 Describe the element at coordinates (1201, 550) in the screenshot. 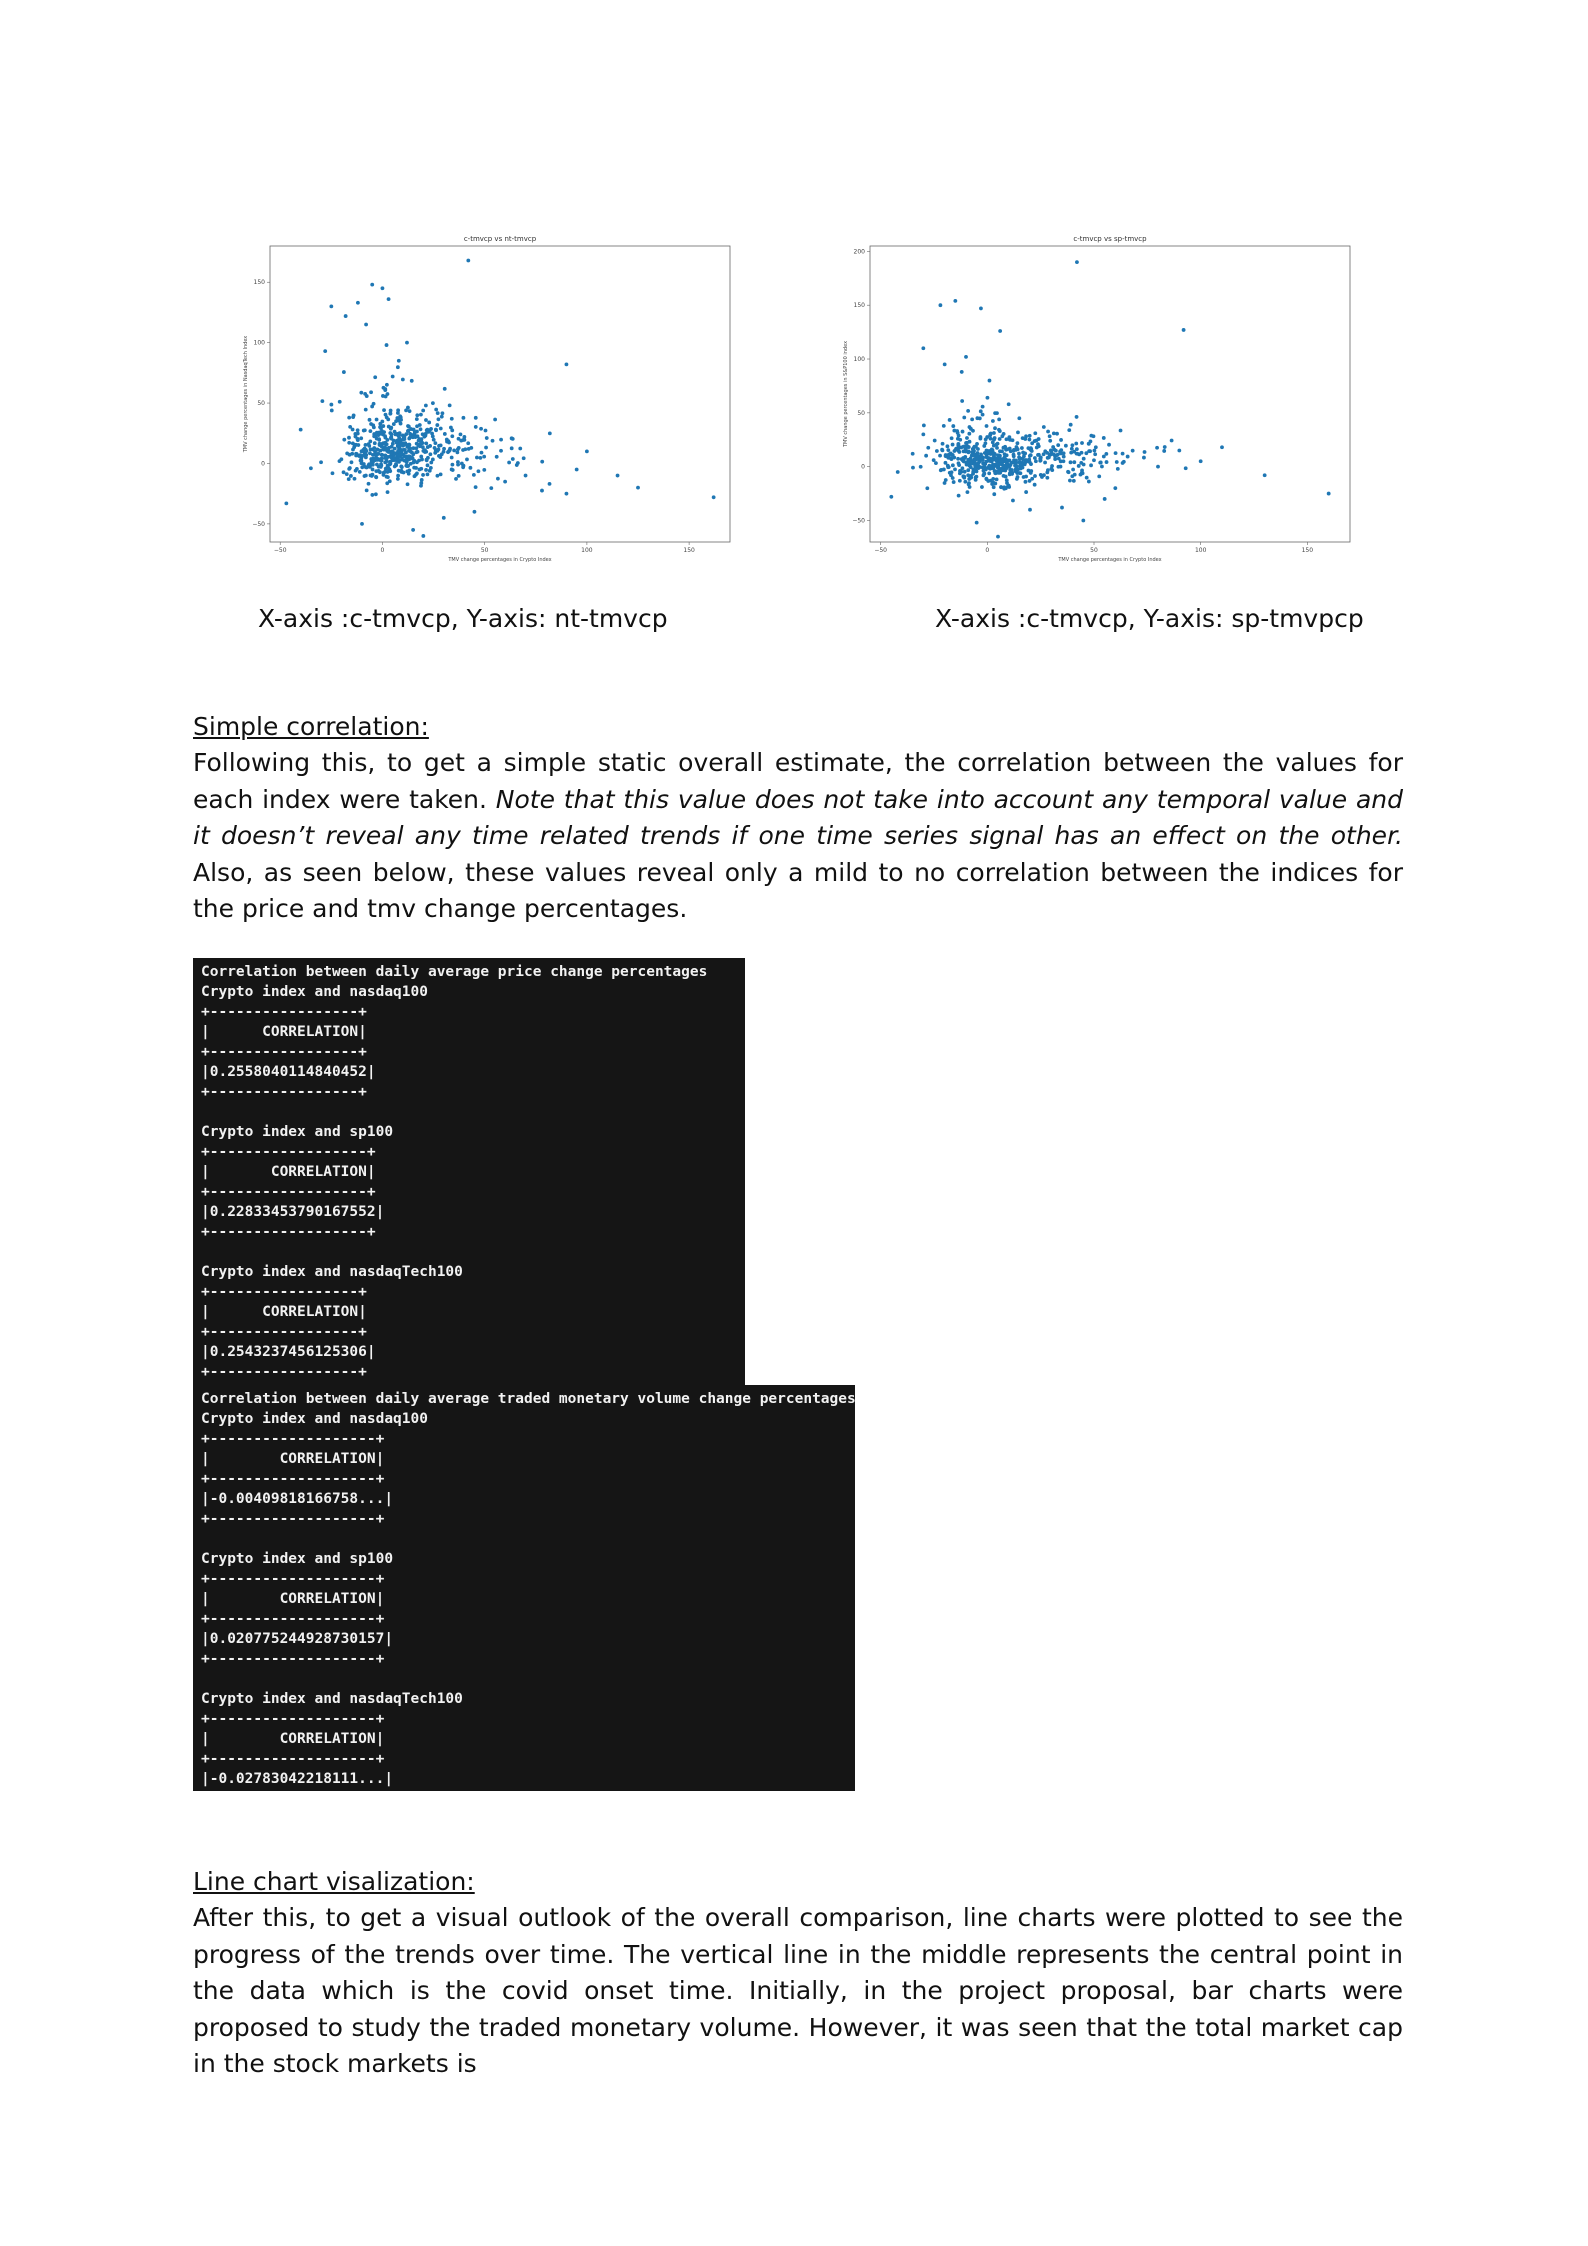

I see `x-tick-label: 100` at that location.